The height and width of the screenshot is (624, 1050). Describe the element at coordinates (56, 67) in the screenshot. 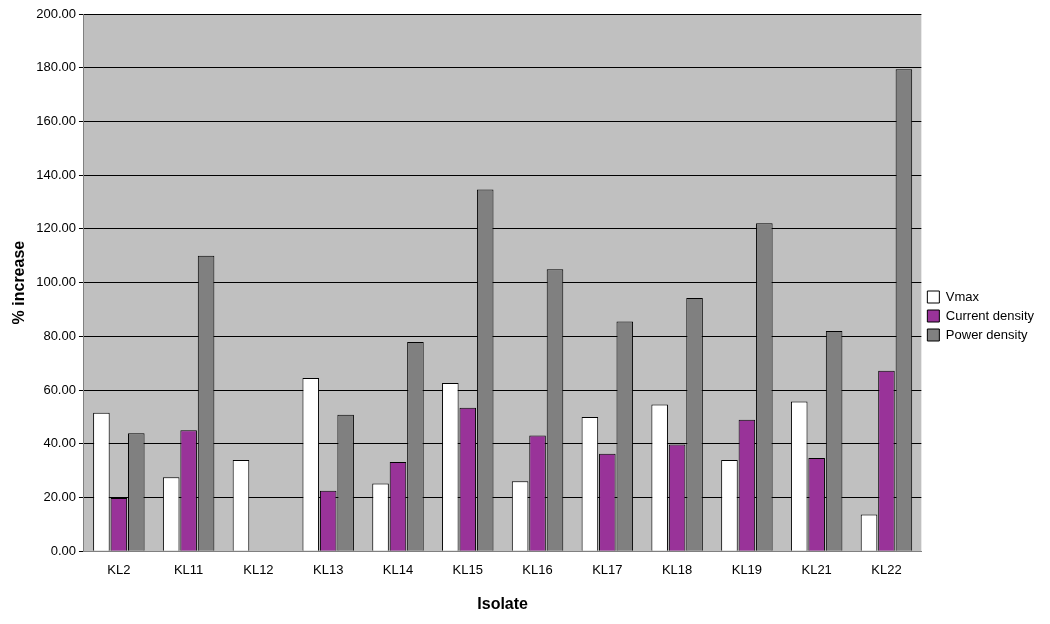

I see `y-tick-label: 180.00` at that location.